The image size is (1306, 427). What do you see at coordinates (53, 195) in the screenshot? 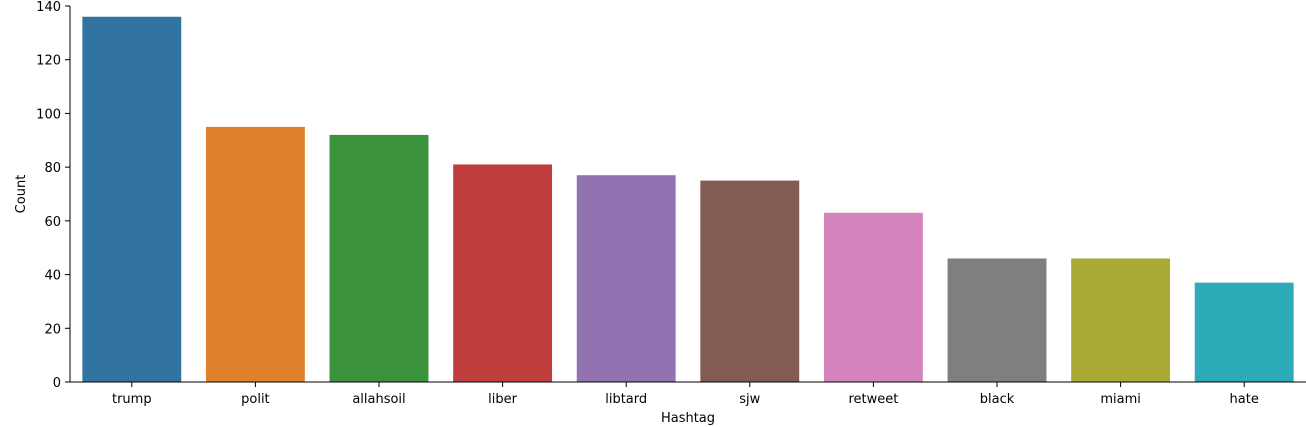
I see `y-axis-ticks: 0 20 40 60 80 100 120 140` at bounding box center [53, 195].